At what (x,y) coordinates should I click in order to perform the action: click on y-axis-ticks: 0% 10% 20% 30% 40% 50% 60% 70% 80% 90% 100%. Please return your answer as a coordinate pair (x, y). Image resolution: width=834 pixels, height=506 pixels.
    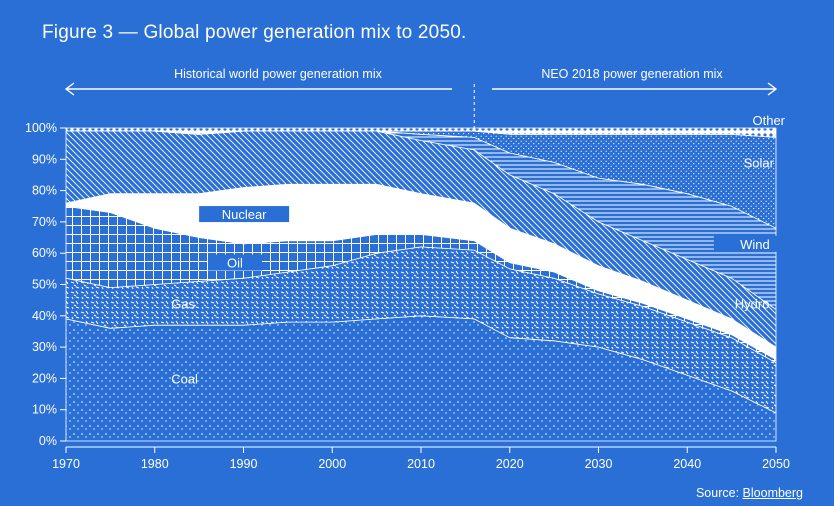
    Looking at the image, I should click on (45, 284).